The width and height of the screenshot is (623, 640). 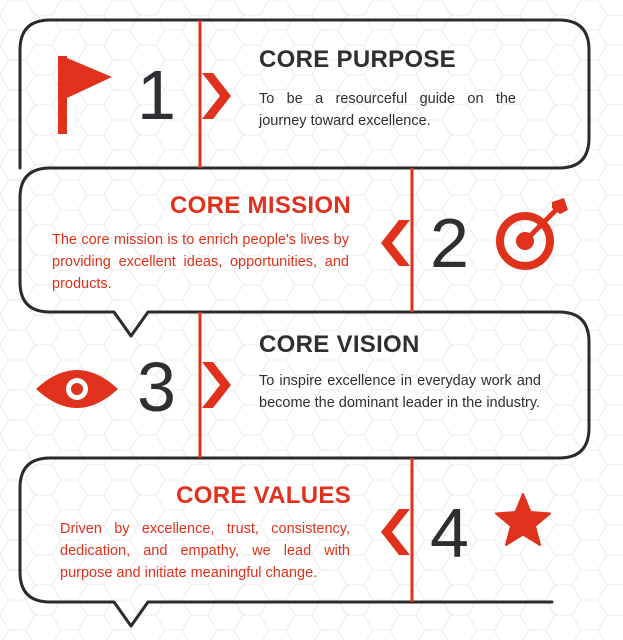 What do you see at coordinates (156, 95) in the screenshot?
I see `step-number-1: 1` at bounding box center [156, 95].